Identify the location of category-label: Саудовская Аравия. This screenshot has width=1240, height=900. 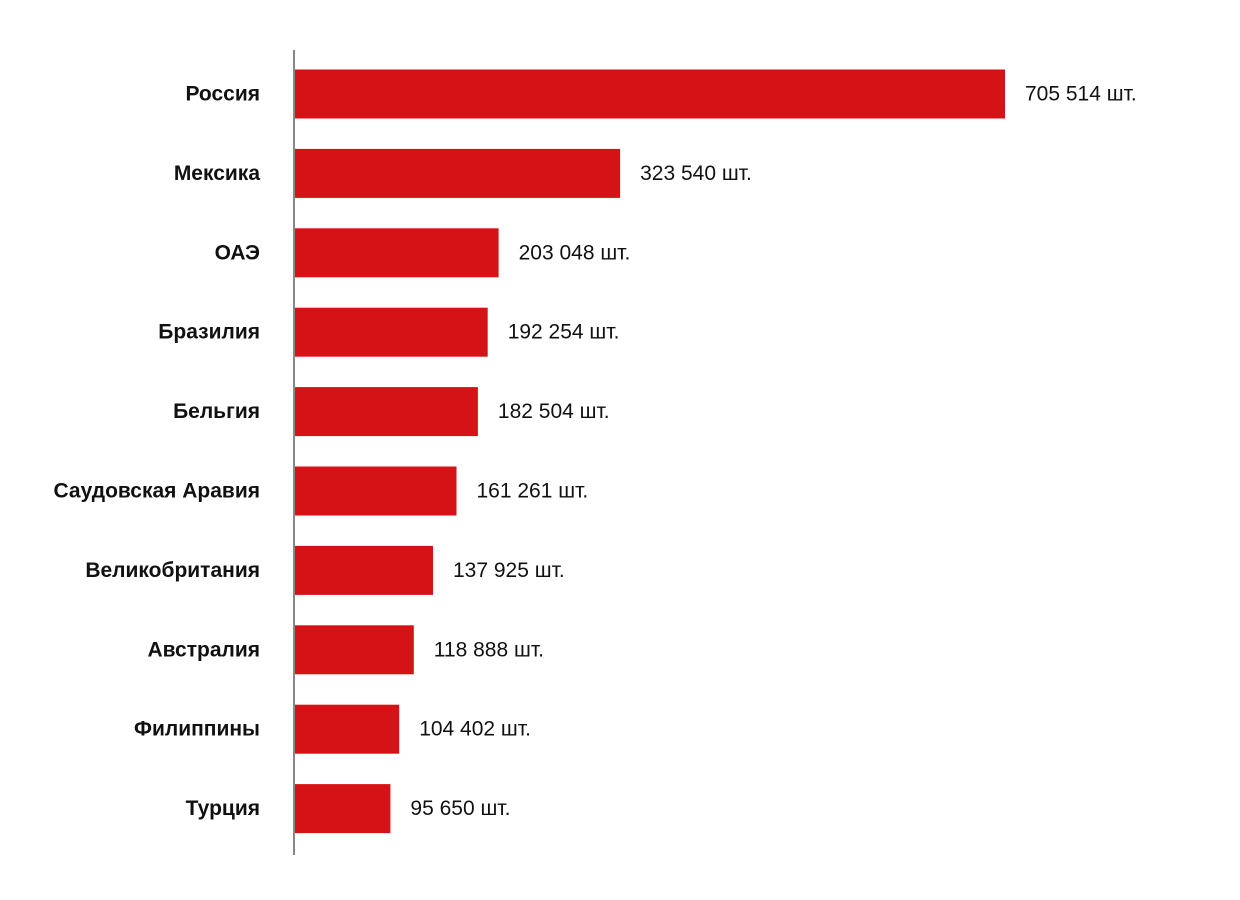
(156, 491).